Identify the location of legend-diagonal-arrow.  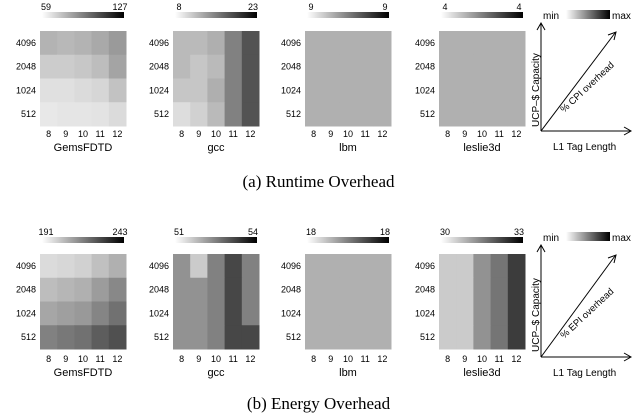
(578, 82).